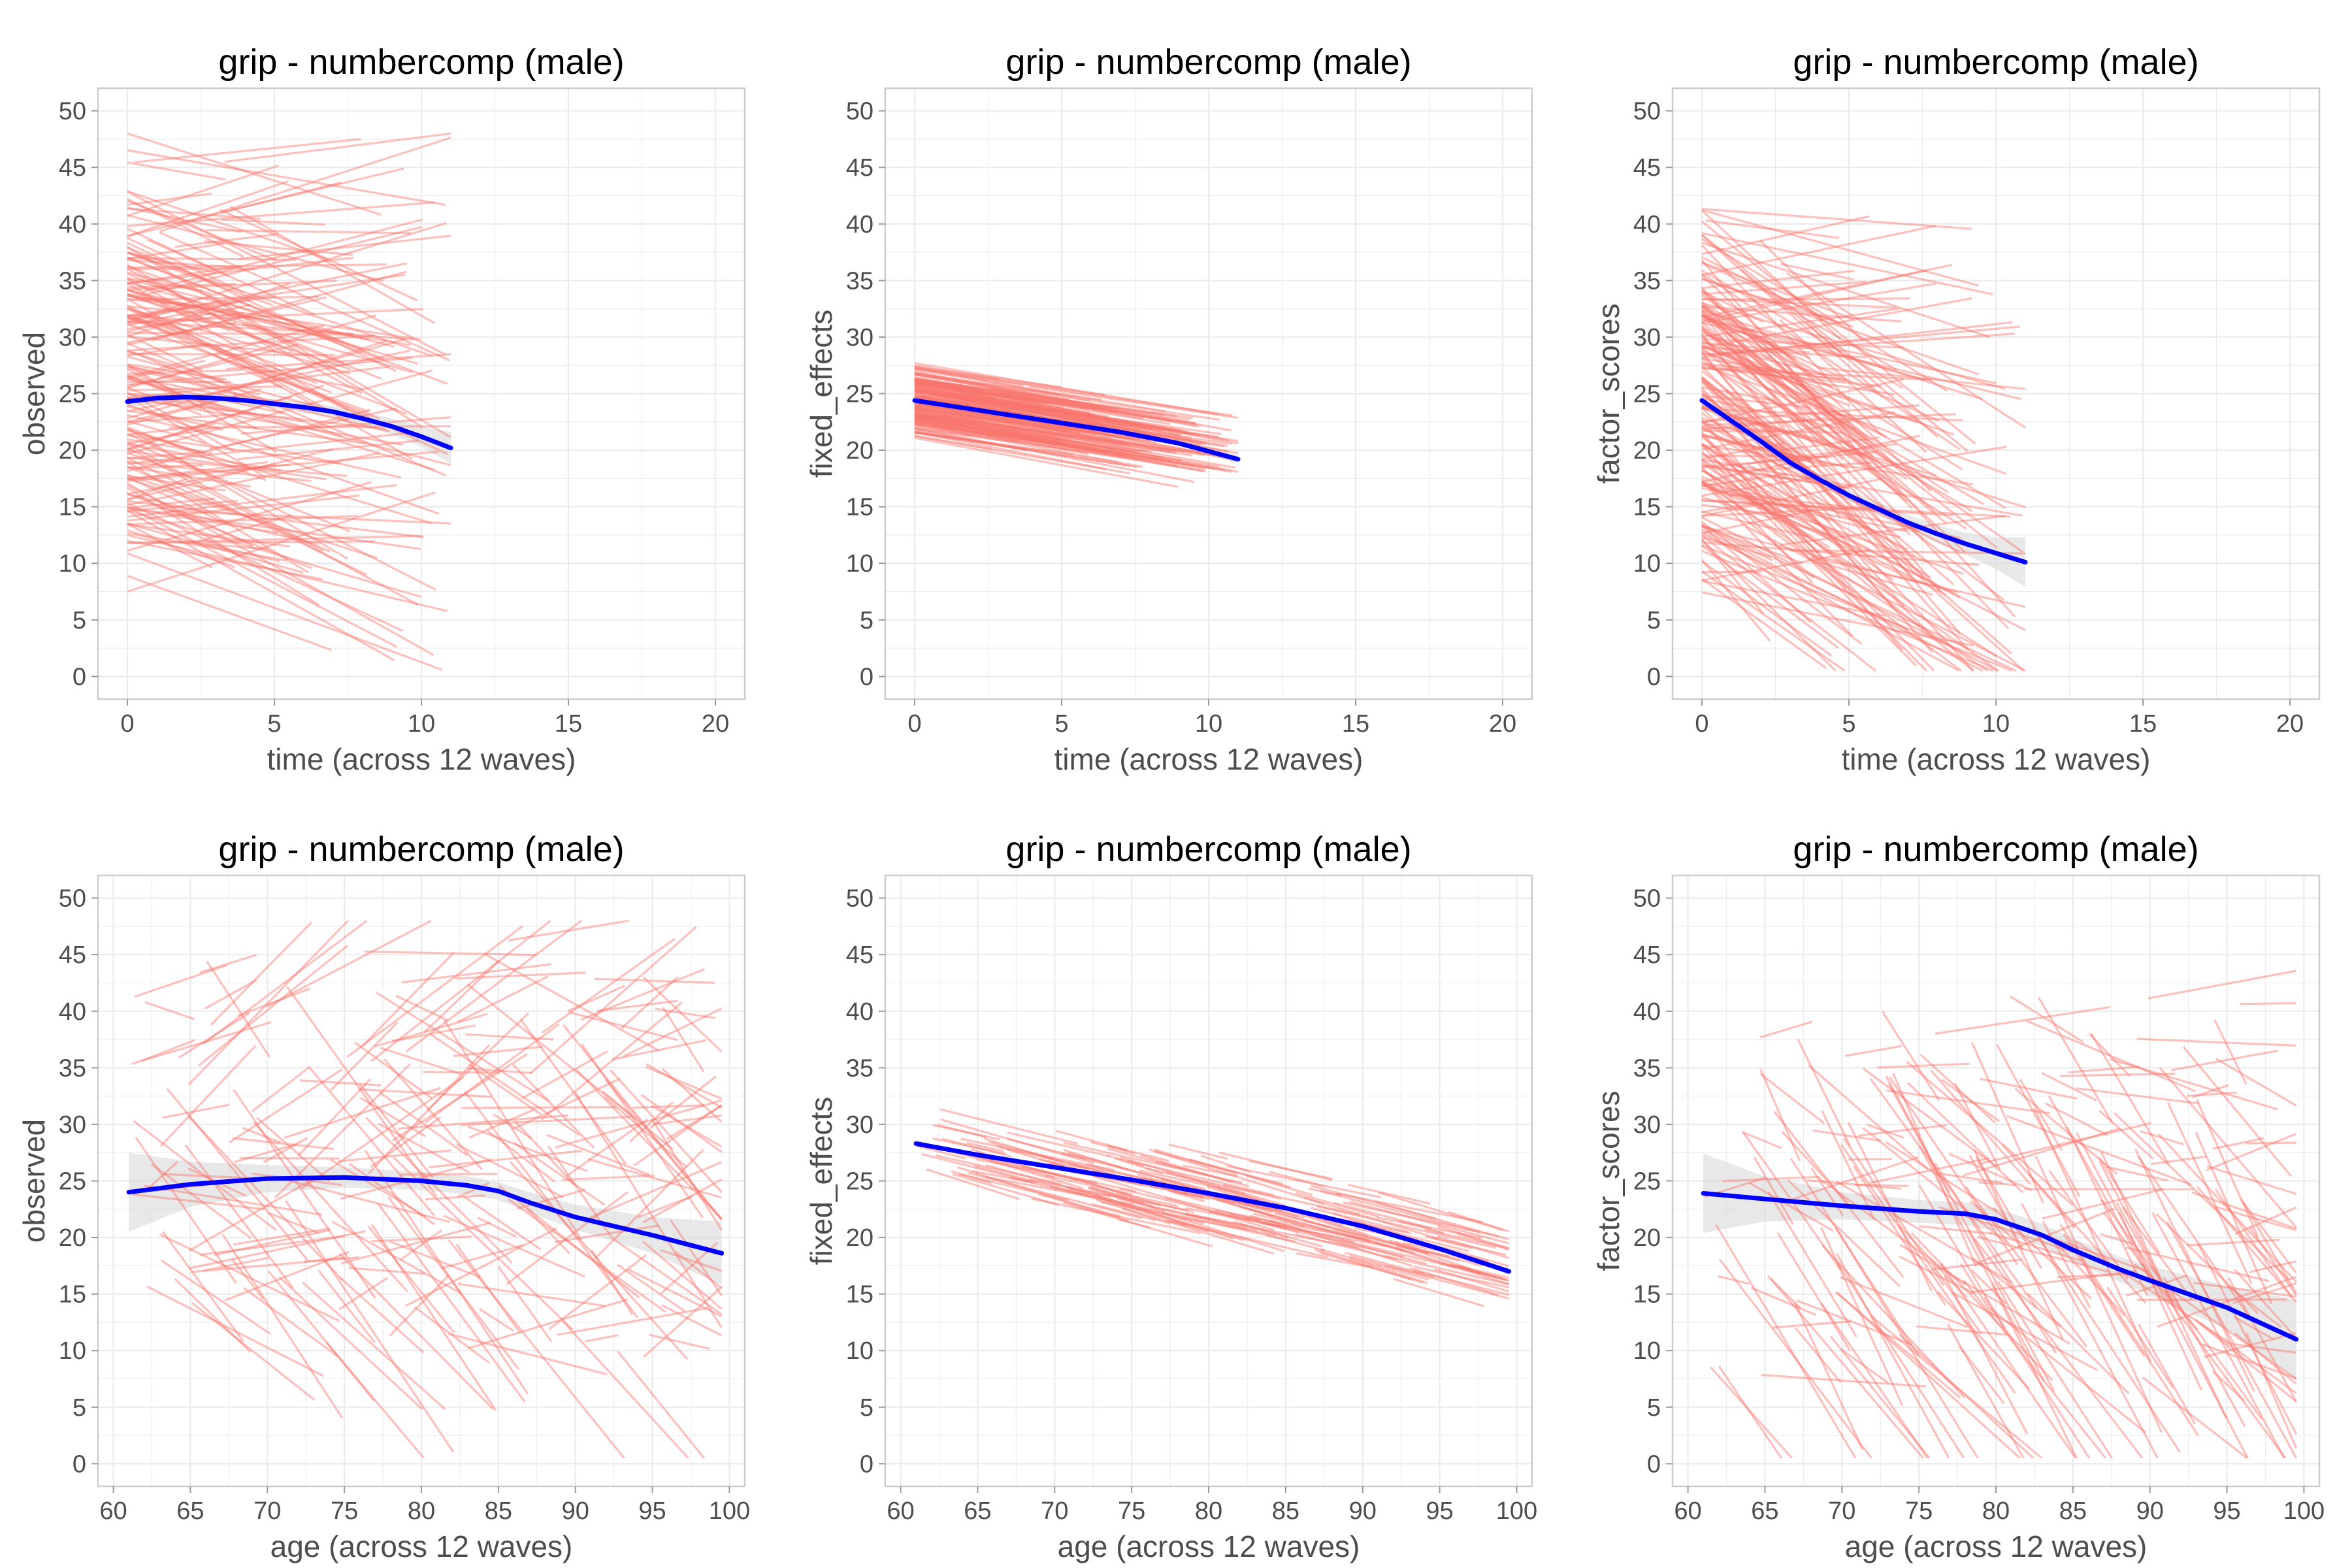  I want to click on x-tick-labels: 60 65 70 75 80 85 90 95 100, so click(1212, 1505).